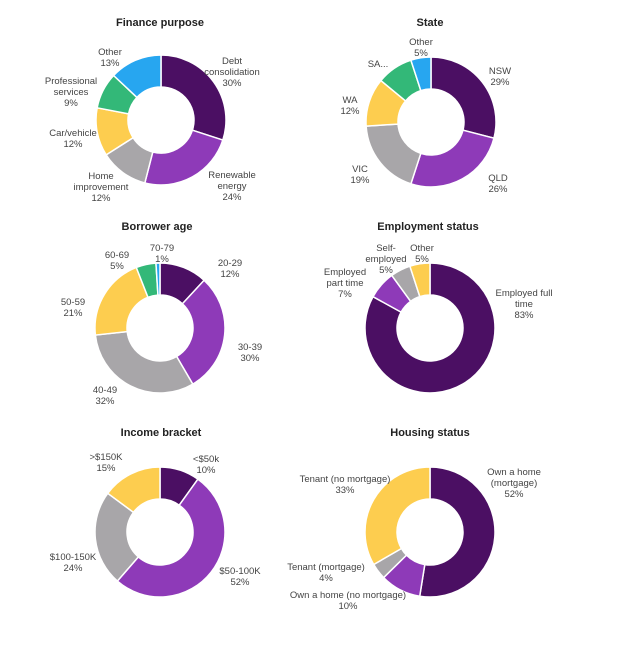 The height and width of the screenshot is (648, 624). What do you see at coordinates (206, 459) in the screenshot?
I see `slice-label-line: <$50k` at bounding box center [206, 459].